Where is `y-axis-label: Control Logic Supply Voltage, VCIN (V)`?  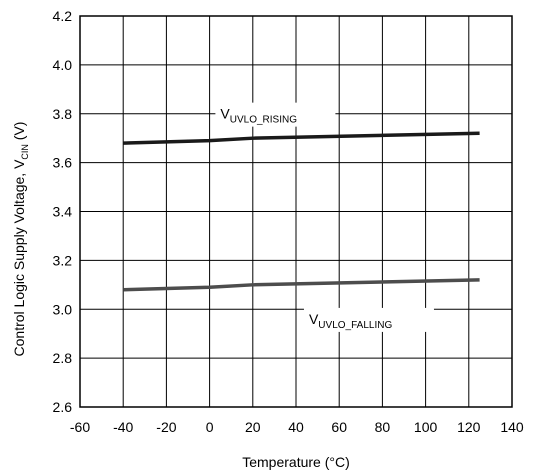 y-axis-label: Control Logic Supply Voltage, VCIN (V) is located at coordinates (20, 239).